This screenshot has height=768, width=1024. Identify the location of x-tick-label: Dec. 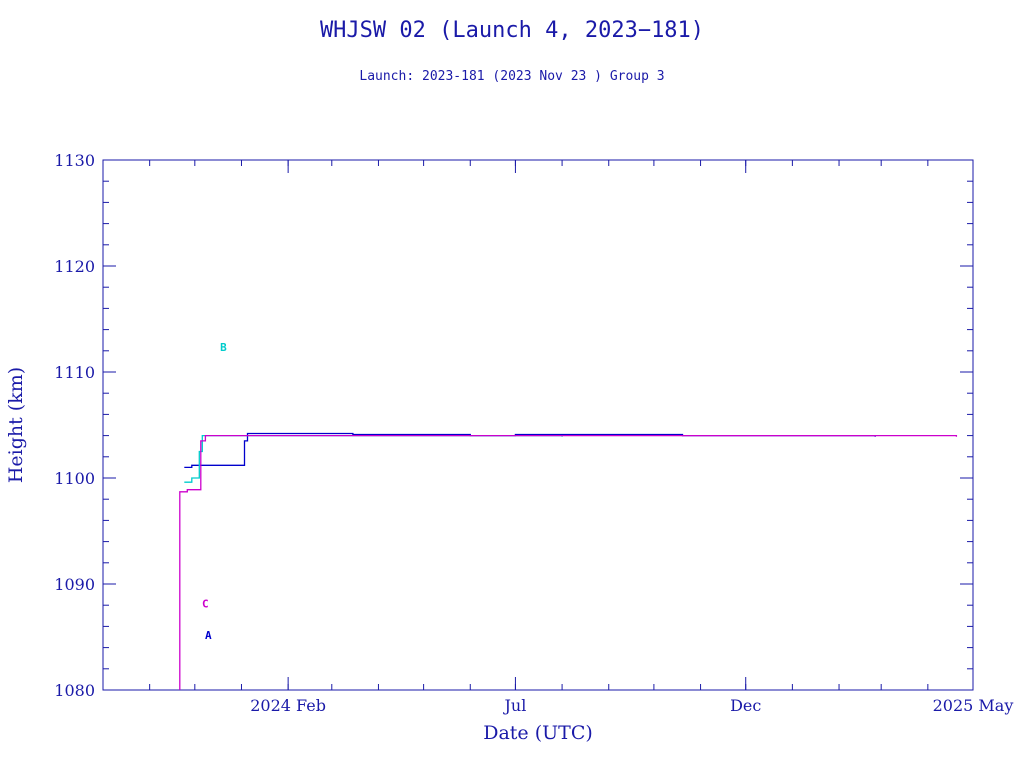
(745, 705).